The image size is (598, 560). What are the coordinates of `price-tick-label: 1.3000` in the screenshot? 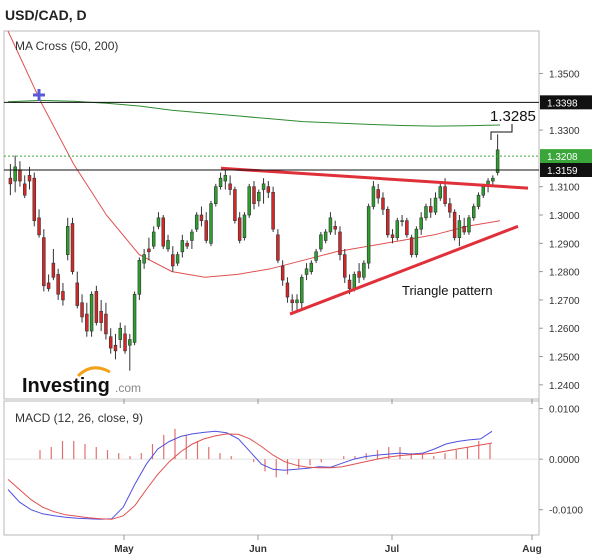 It's located at (564, 216).